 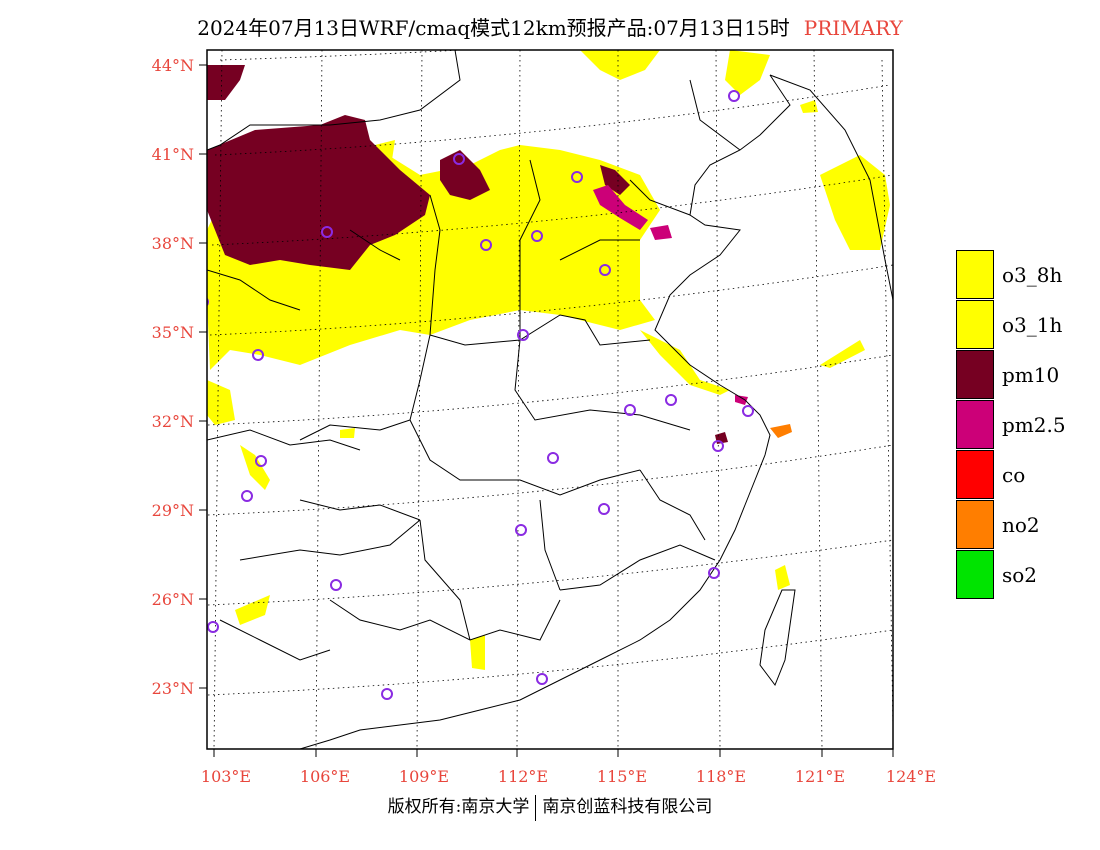 I want to click on legend-label: co, so click(x=1014, y=475).